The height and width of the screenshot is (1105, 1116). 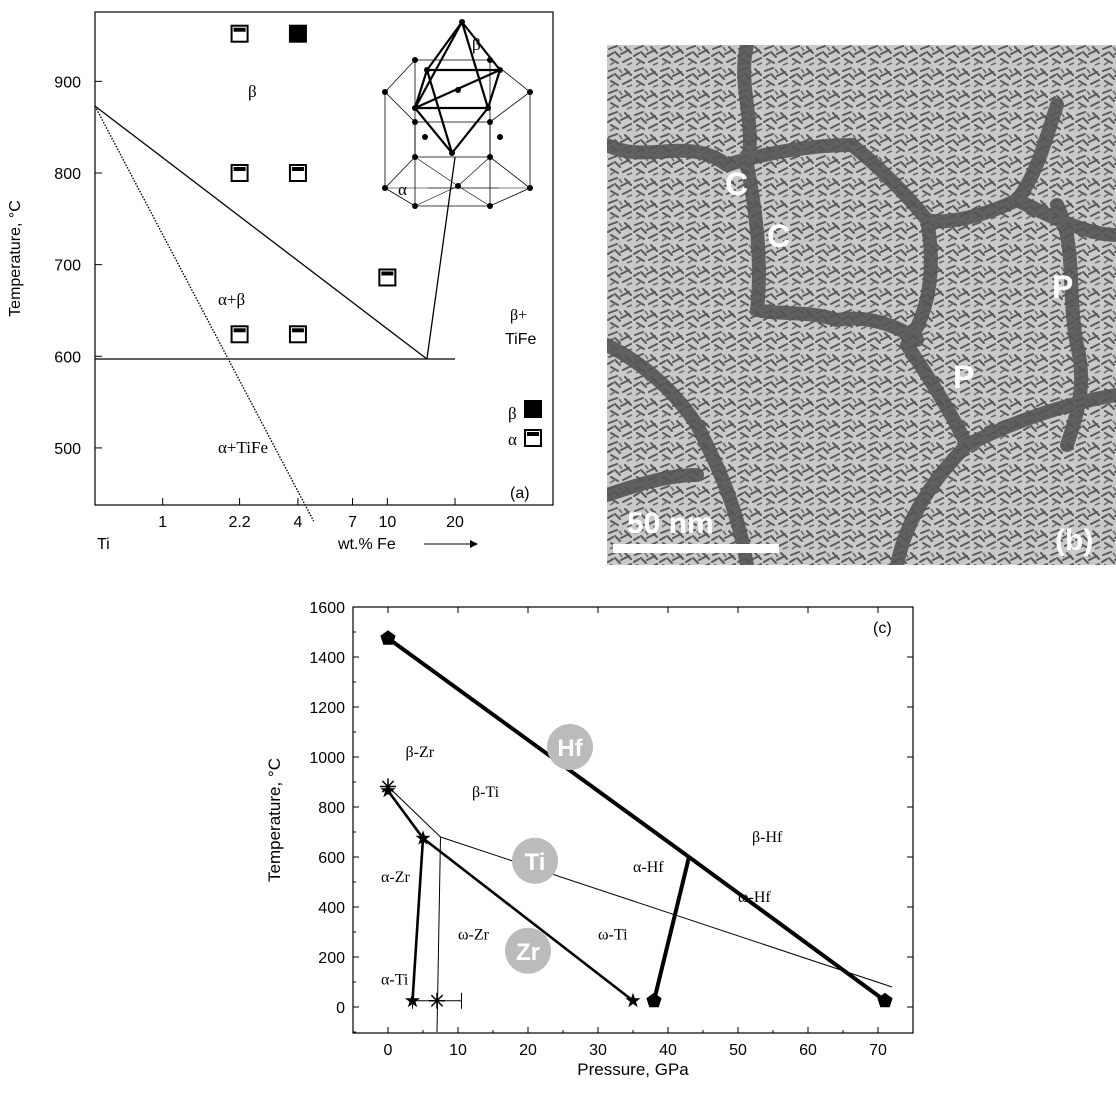 What do you see at coordinates (15, 258) in the screenshot?
I see `y-axis-label-a: Temperature, °C` at bounding box center [15, 258].